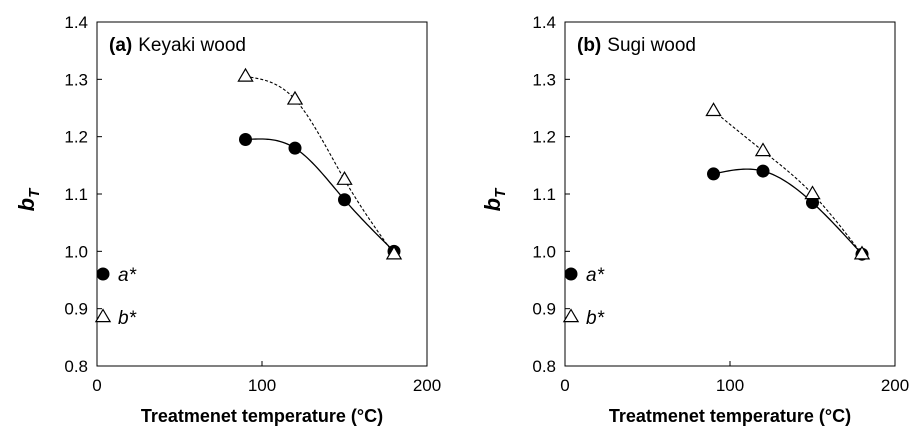 Image resolution: width=913 pixels, height=436 pixels. I want to click on panel-tag: (a), so click(120, 45).